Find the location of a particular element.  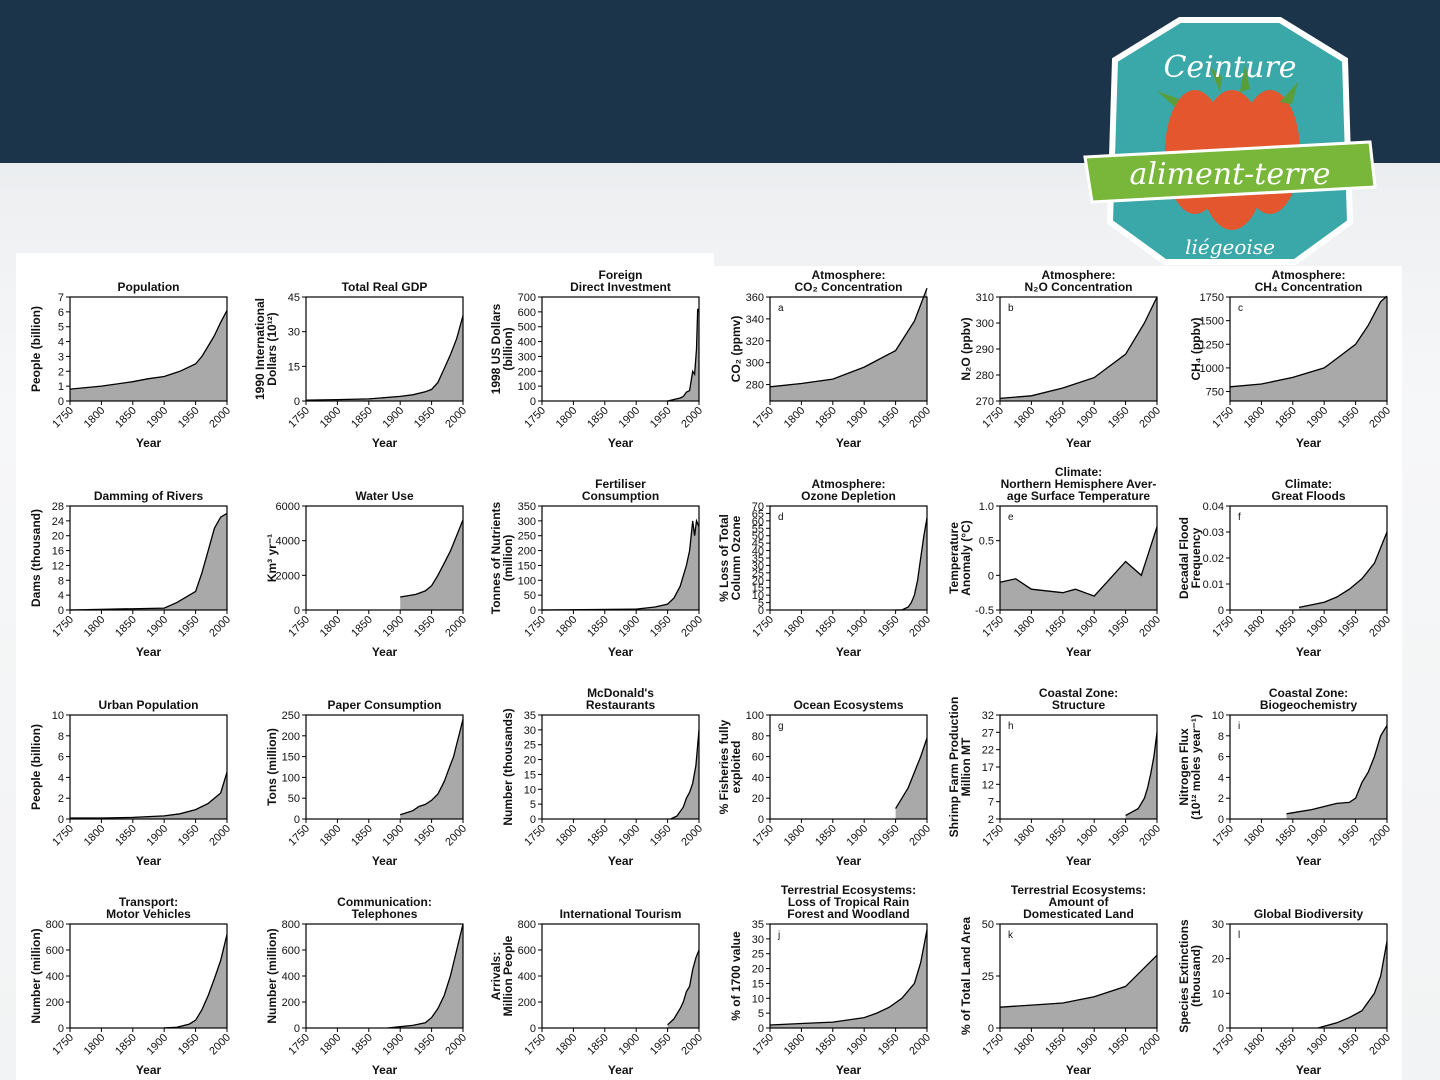

y-axis-label: Nitrogen Flux is located at coordinates (1184, 767).